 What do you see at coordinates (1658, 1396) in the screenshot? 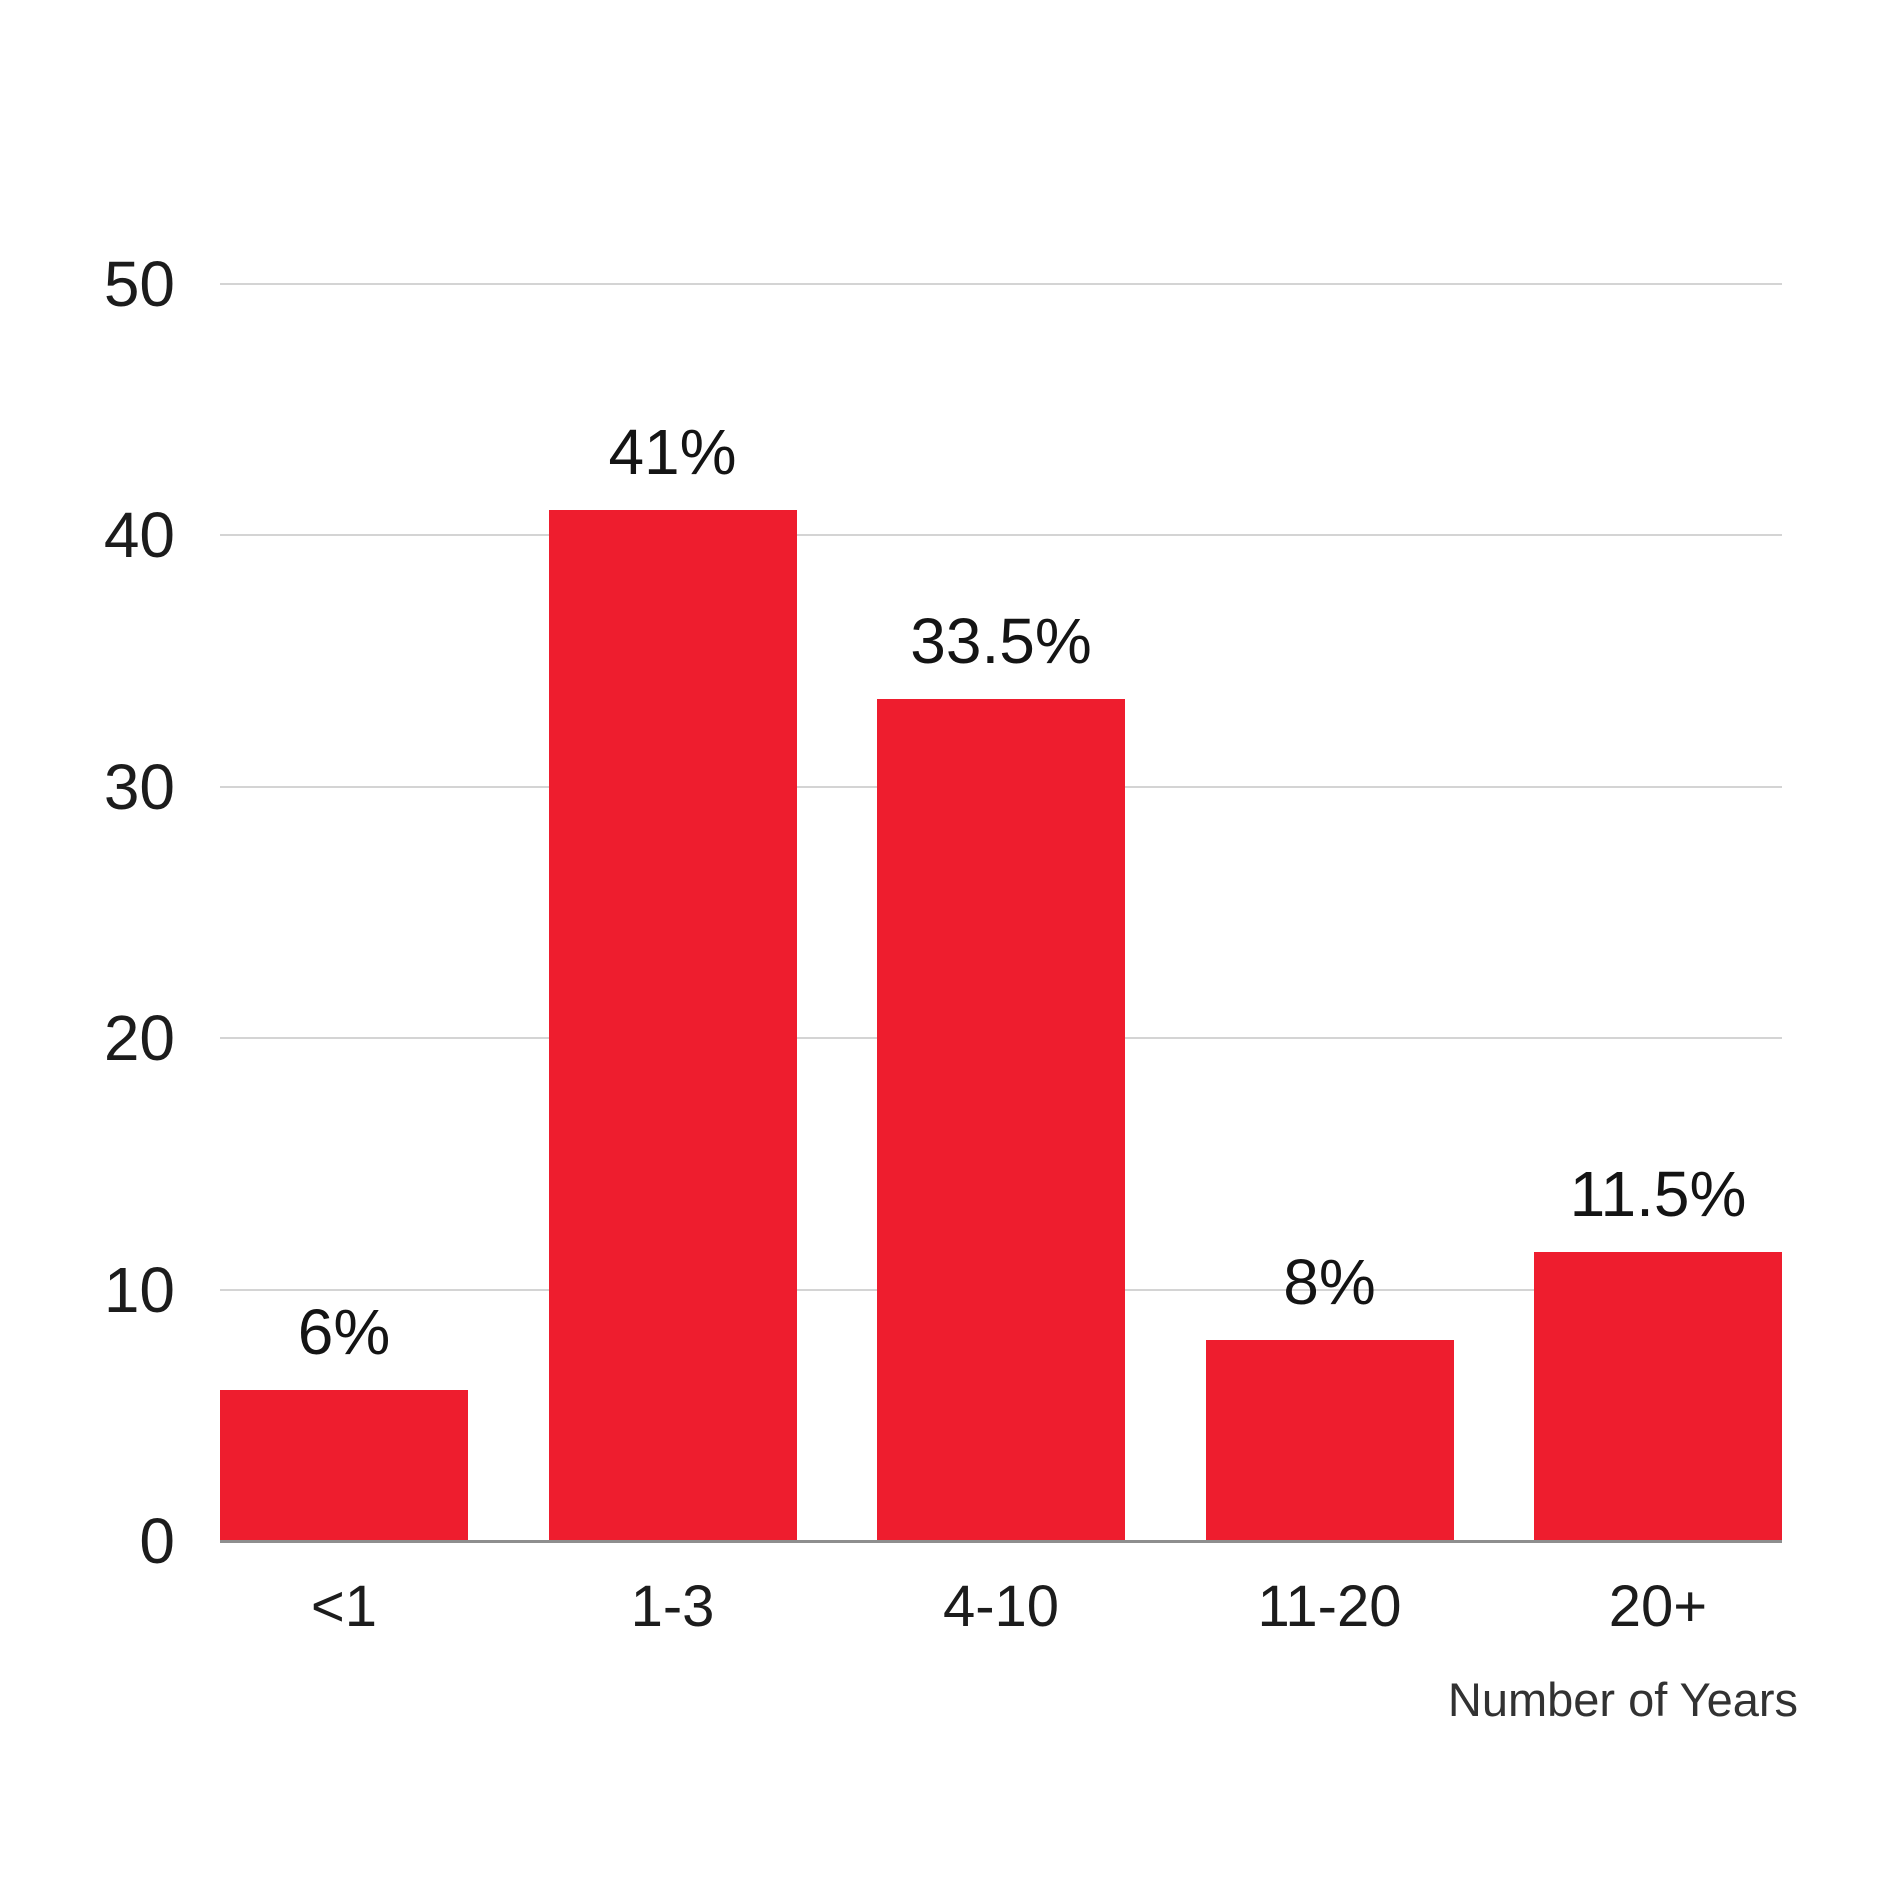
I see `bar-20+` at bounding box center [1658, 1396].